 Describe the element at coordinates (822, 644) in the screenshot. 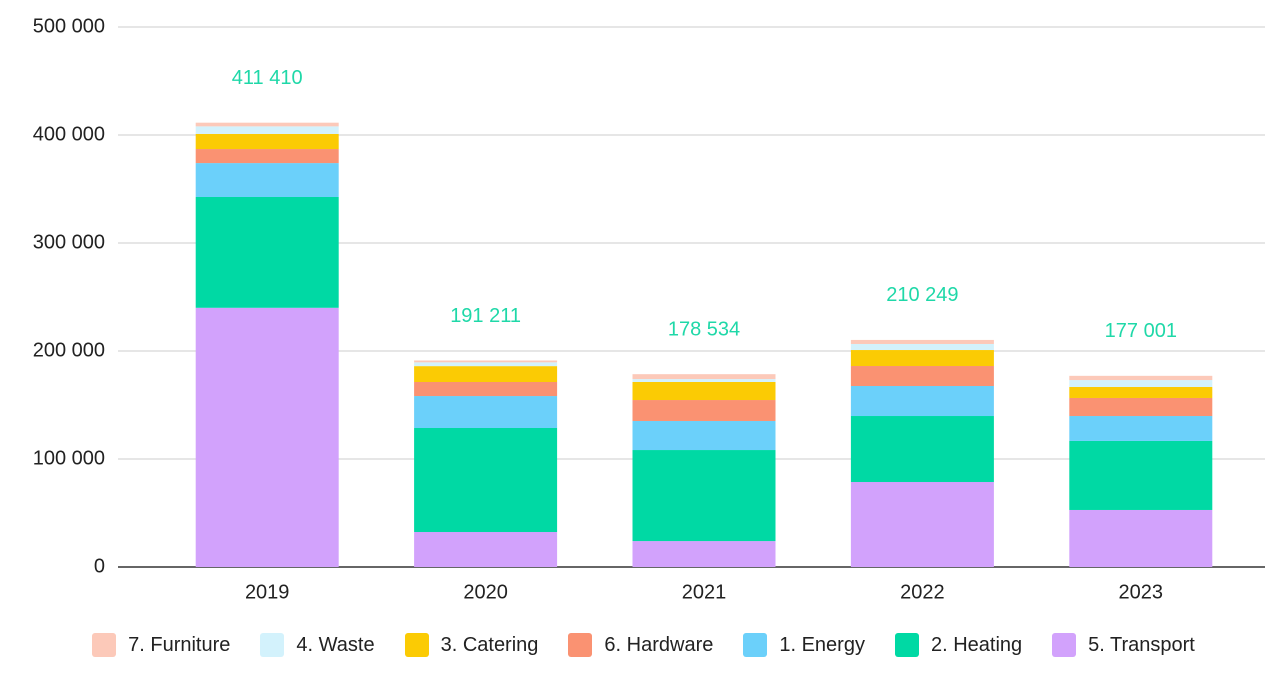

I see `legend-label: 1. Energy` at that location.